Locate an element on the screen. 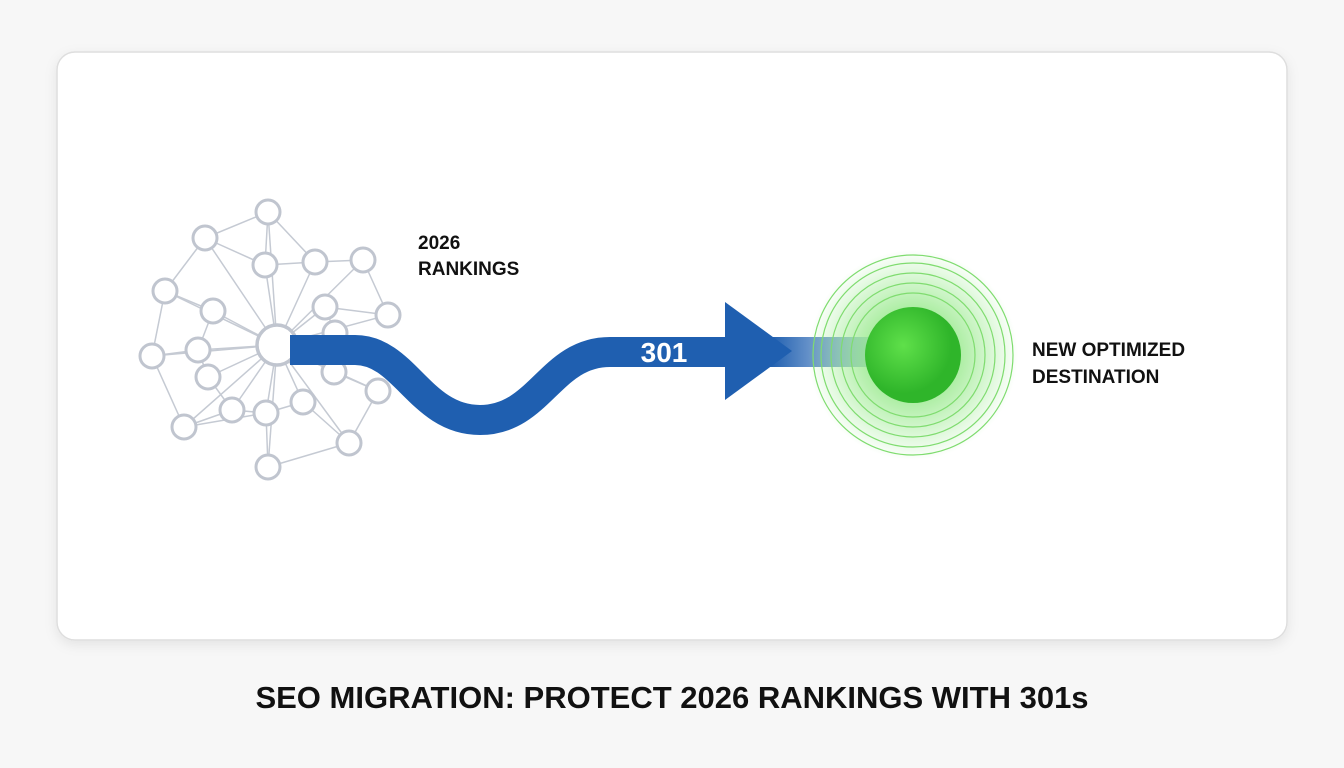 The height and width of the screenshot is (768, 1344). destination-node is located at coordinates (913, 355).